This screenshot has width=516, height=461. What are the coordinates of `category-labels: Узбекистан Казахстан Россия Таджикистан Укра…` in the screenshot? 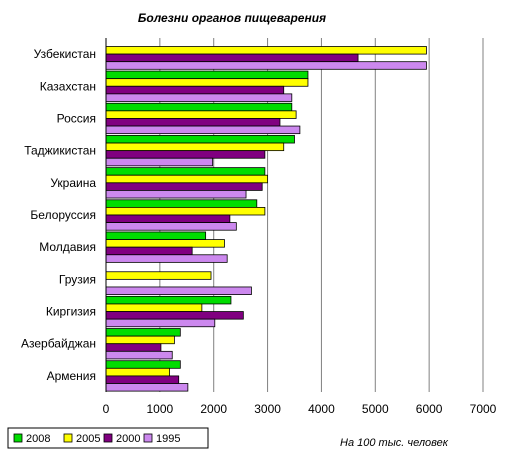 It's located at (58, 215).